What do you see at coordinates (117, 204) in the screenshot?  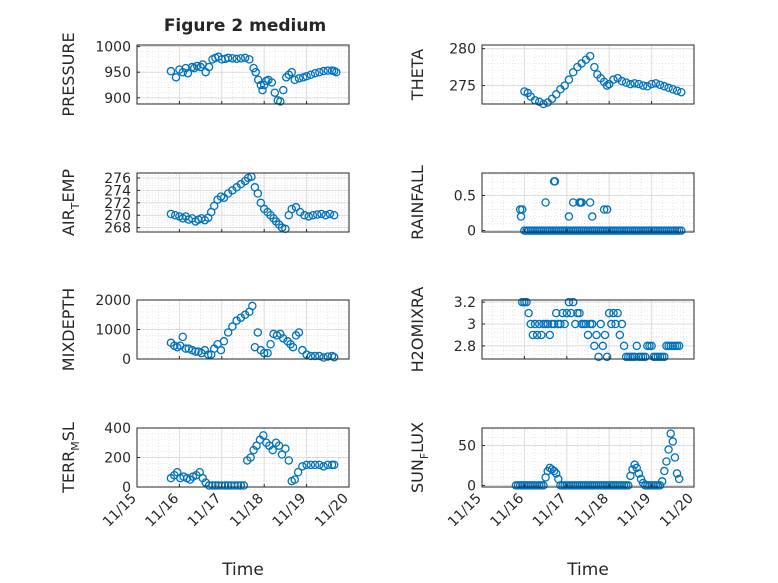 I see `y-tick-label: 272` at bounding box center [117, 204].